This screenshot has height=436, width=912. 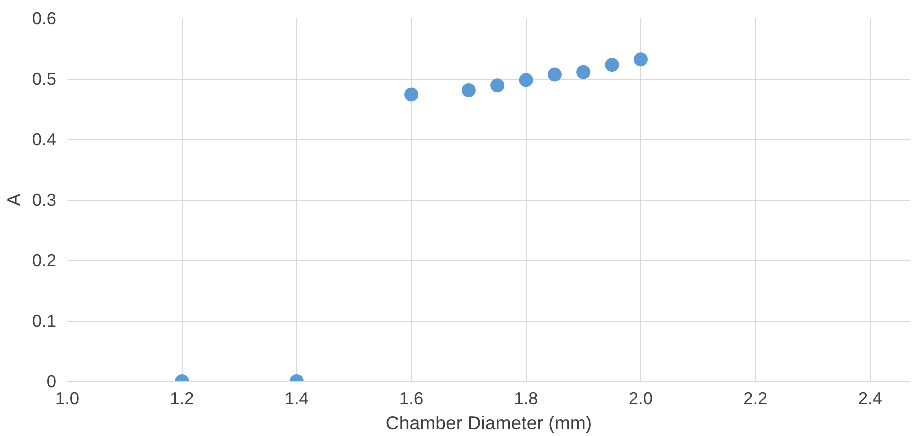 What do you see at coordinates (756, 398) in the screenshot?
I see `x-tick-label: 2.2` at bounding box center [756, 398].